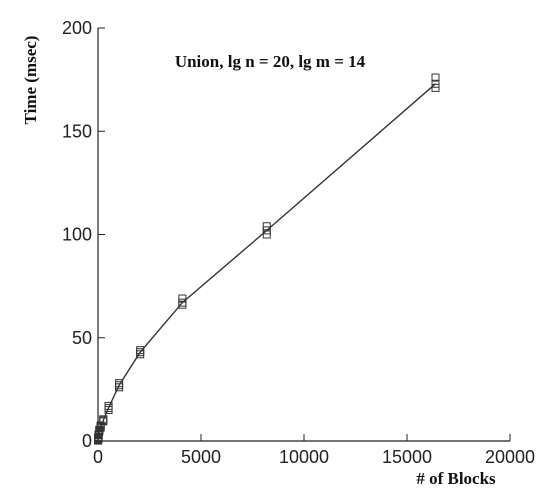  Describe the element at coordinates (87, 441) in the screenshot. I see `y-tick-label: 0` at that location.